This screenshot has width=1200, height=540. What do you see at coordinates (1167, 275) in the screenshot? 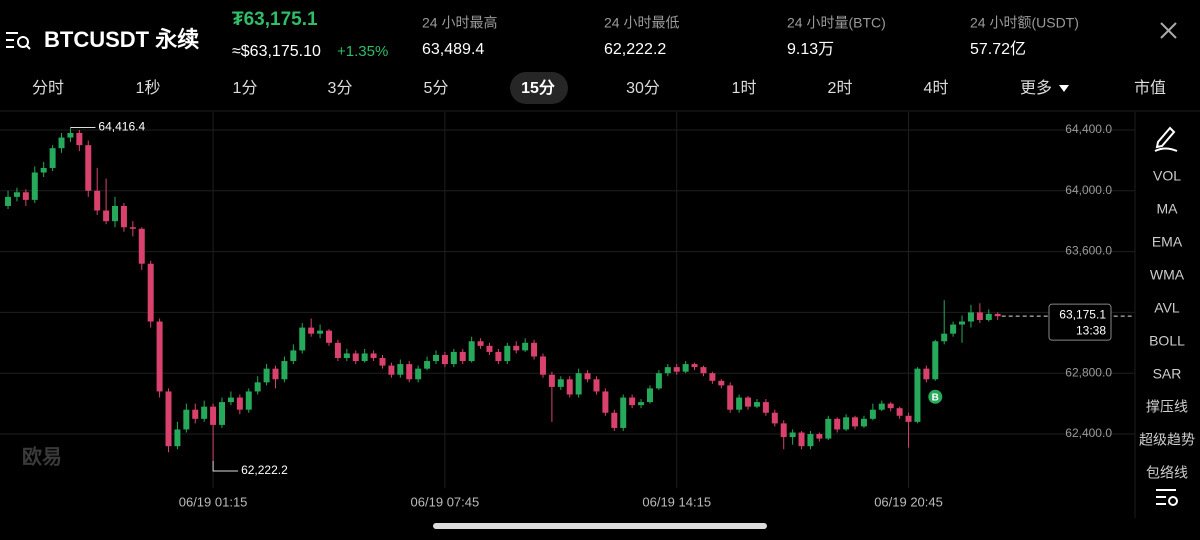
I see `indicator: WMA` at bounding box center [1167, 275].